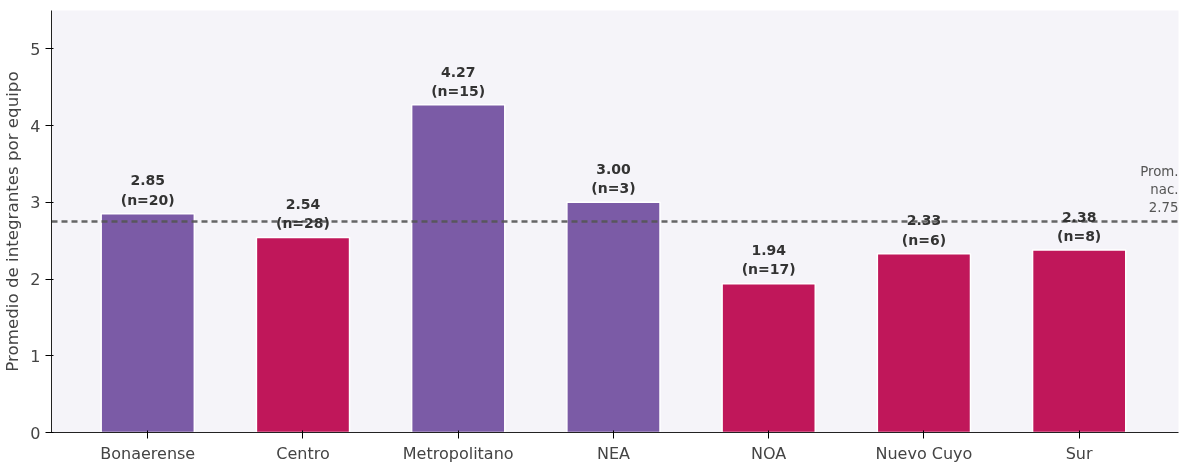 The image size is (1198, 465). Describe the element at coordinates (769, 453) in the screenshot. I see `x-tick-label: NOA` at that location.